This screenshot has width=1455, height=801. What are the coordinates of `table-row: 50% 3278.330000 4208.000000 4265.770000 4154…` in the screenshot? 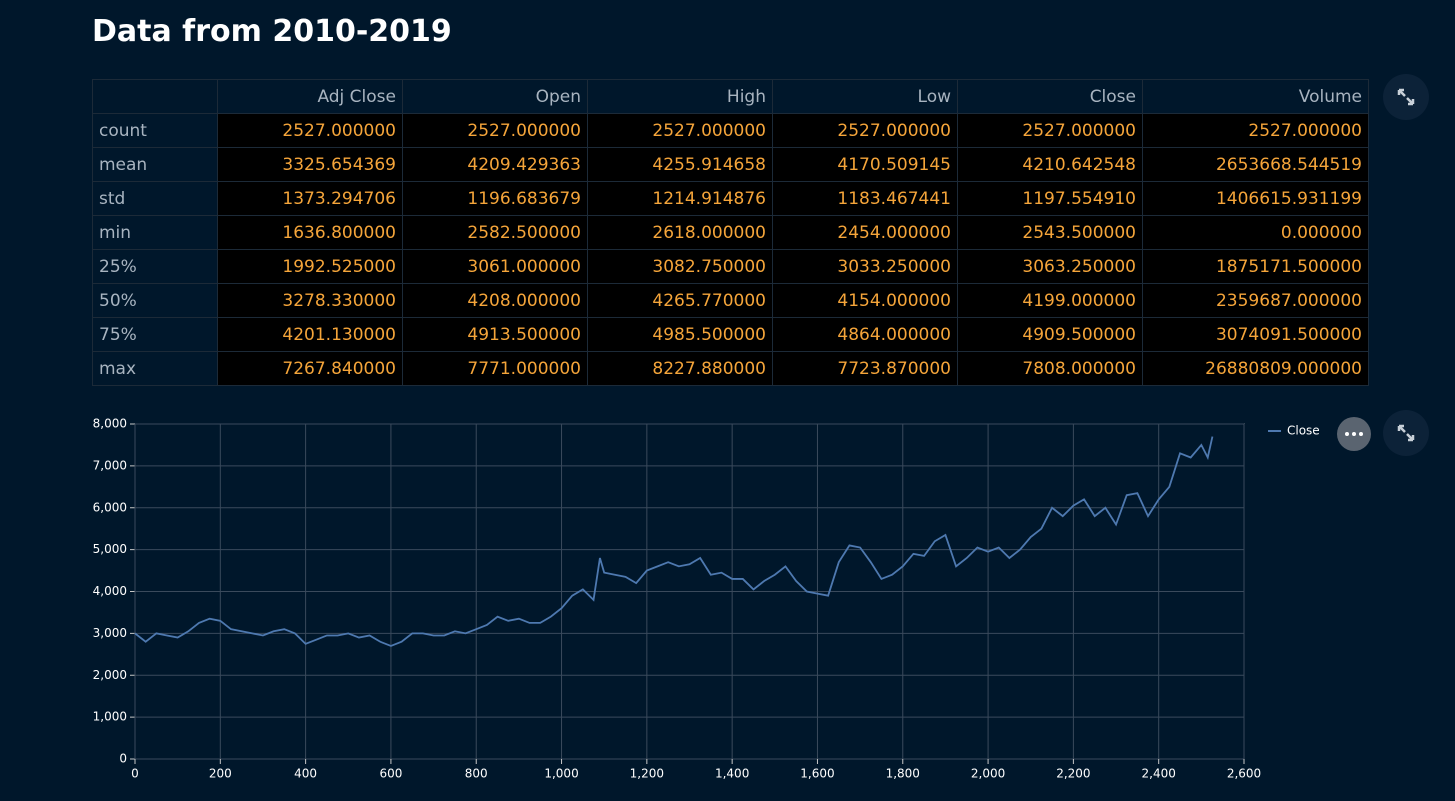 It's located at (730, 300).